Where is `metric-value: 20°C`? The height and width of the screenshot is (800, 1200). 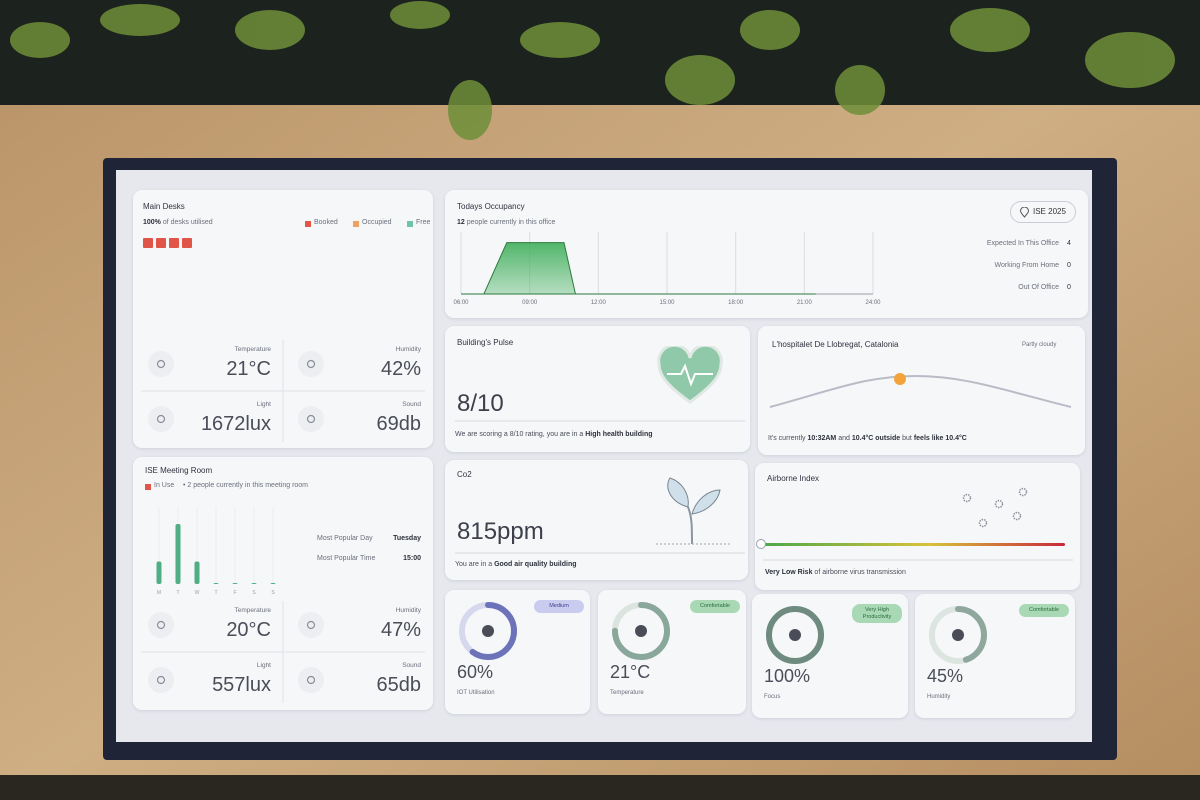
metric-value: 20°C is located at coordinates (248, 630).